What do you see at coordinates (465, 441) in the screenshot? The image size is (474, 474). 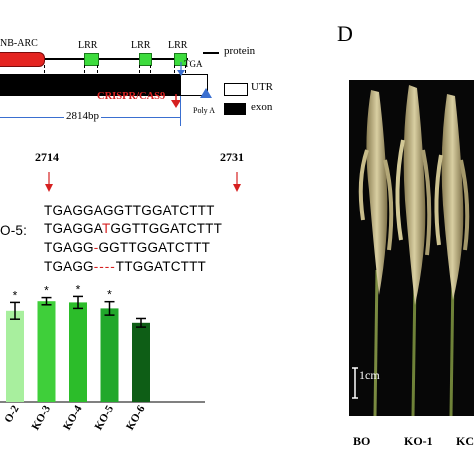 I see `sample-label-kc: KC` at bounding box center [465, 441].